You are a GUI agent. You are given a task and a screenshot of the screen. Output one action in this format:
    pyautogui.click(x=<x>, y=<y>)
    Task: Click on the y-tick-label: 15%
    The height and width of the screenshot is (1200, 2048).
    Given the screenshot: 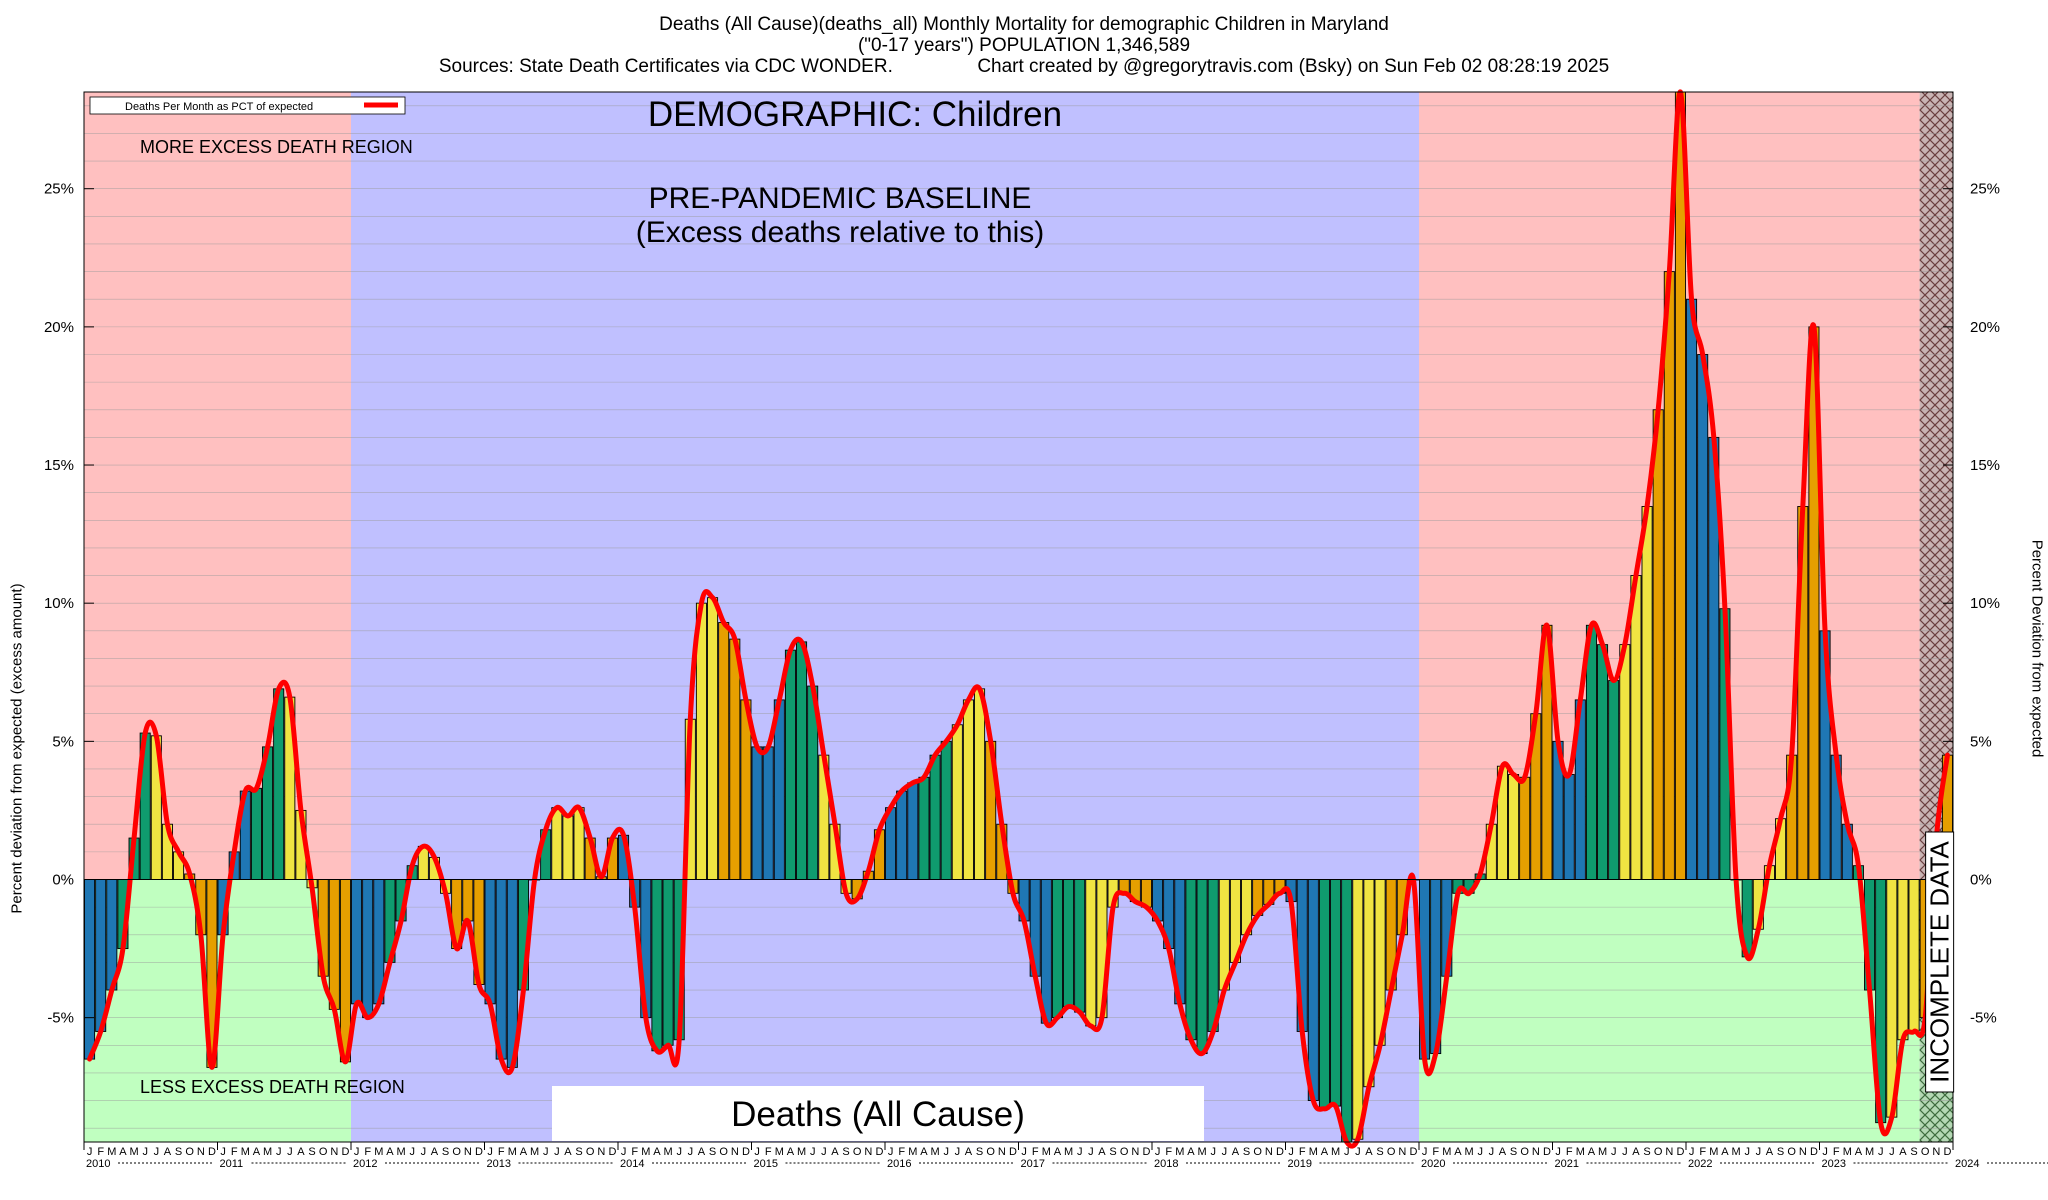 What is the action you would take?
    pyautogui.click(x=1985, y=465)
    